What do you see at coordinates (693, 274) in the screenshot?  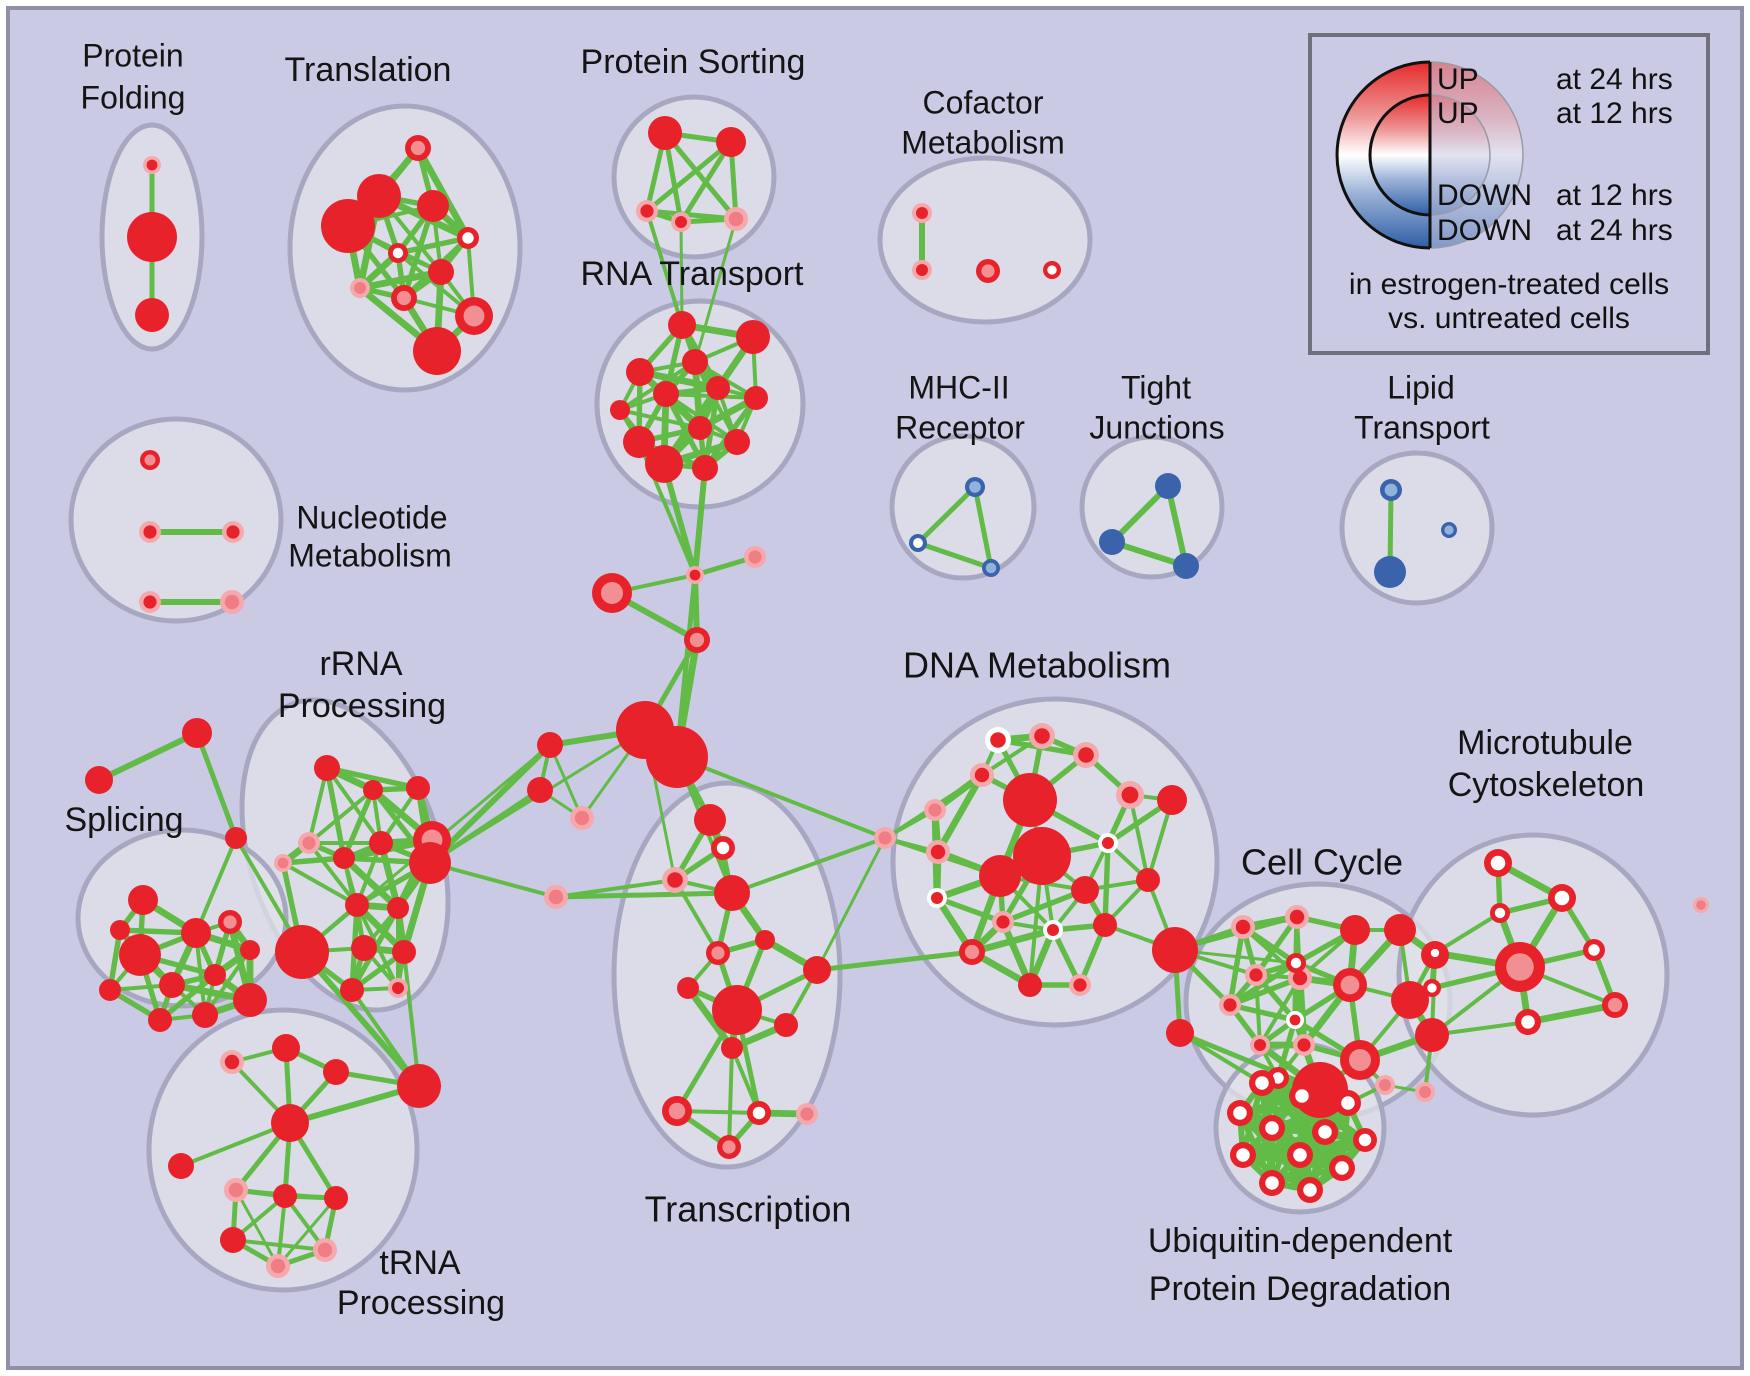 I see `cluster-label-rna-transport: RNA Transport` at bounding box center [693, 274].